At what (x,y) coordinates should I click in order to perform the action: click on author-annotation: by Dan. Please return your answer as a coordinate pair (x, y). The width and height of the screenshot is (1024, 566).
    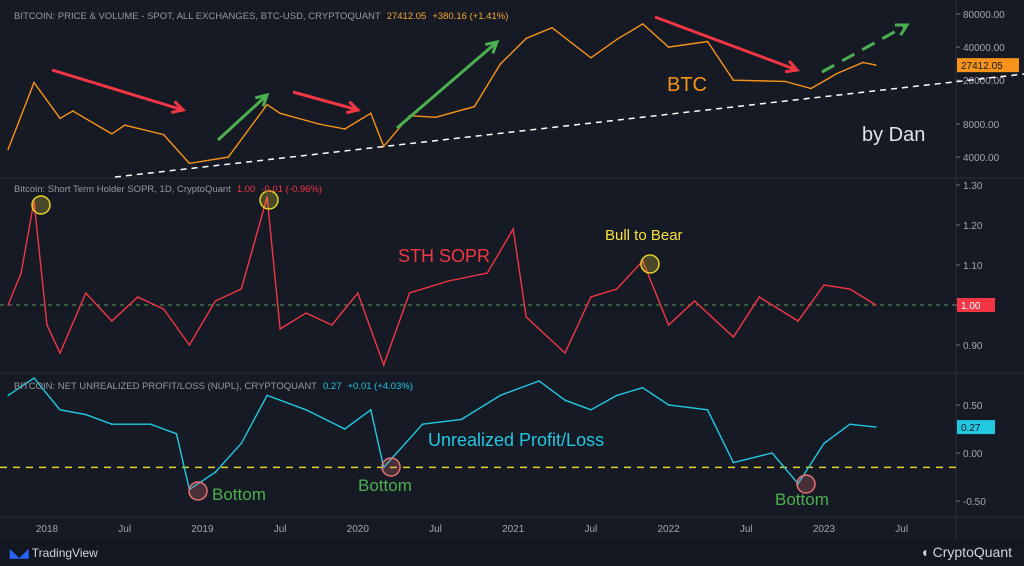
    Looking at the image, I should click on (894, 135).